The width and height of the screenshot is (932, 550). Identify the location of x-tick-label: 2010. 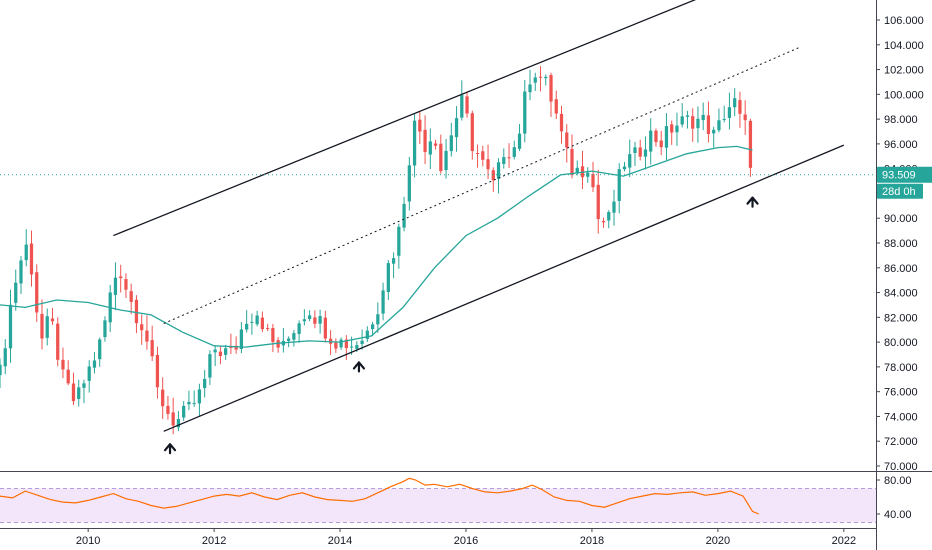
(88, 541).